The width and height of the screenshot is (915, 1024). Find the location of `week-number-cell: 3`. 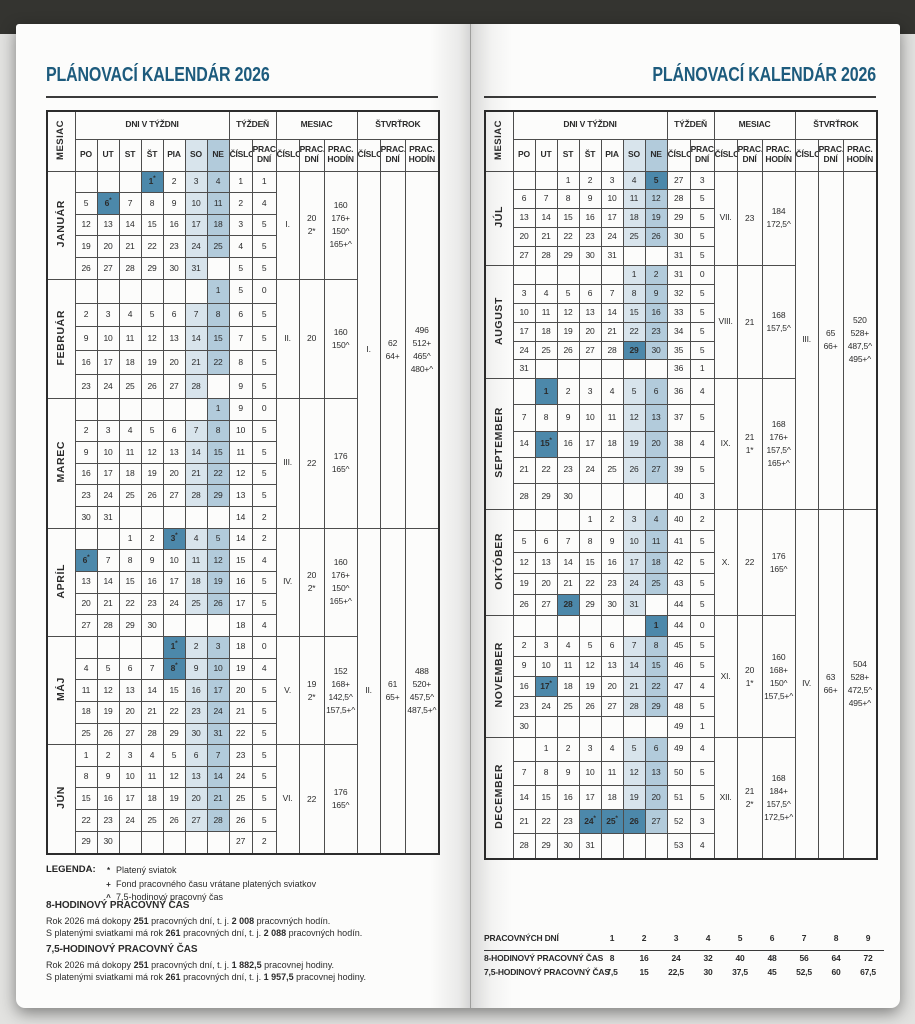

week-number-cell: 3 is located at coordinates (240, 225).